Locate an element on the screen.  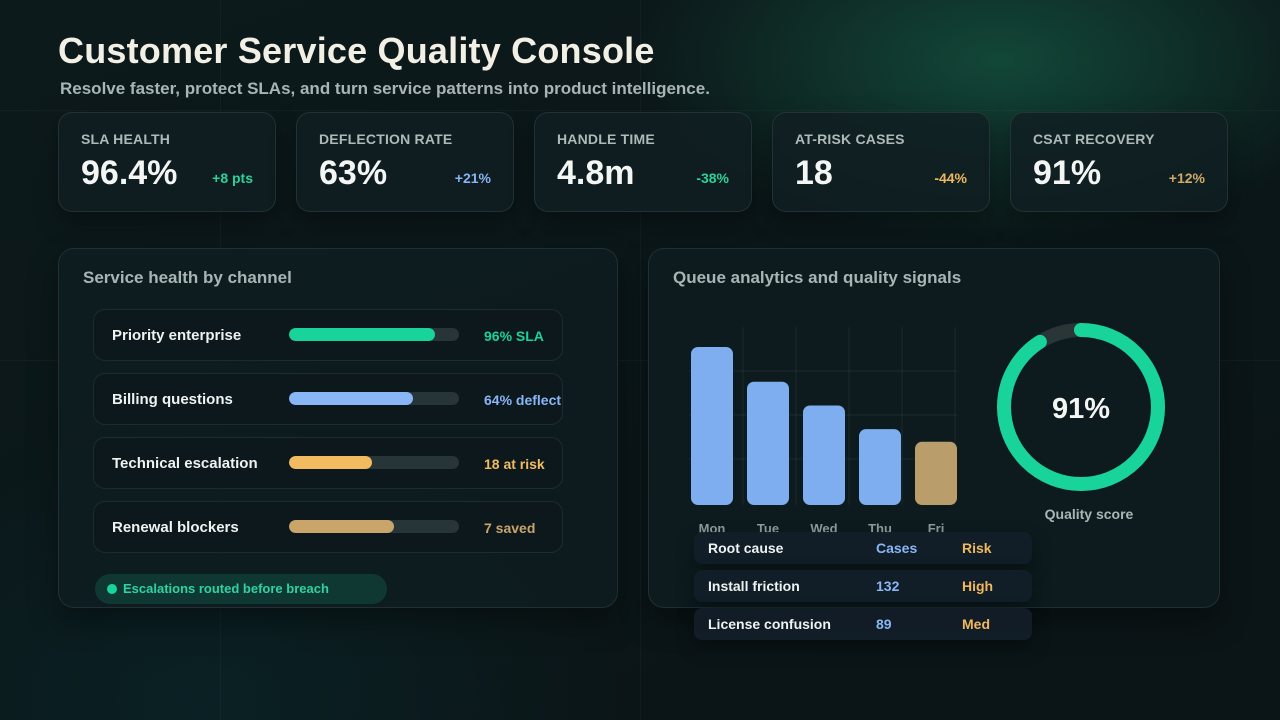
escalation-status-pill: Escalations routed before breach is located at coordinates (241, 589).